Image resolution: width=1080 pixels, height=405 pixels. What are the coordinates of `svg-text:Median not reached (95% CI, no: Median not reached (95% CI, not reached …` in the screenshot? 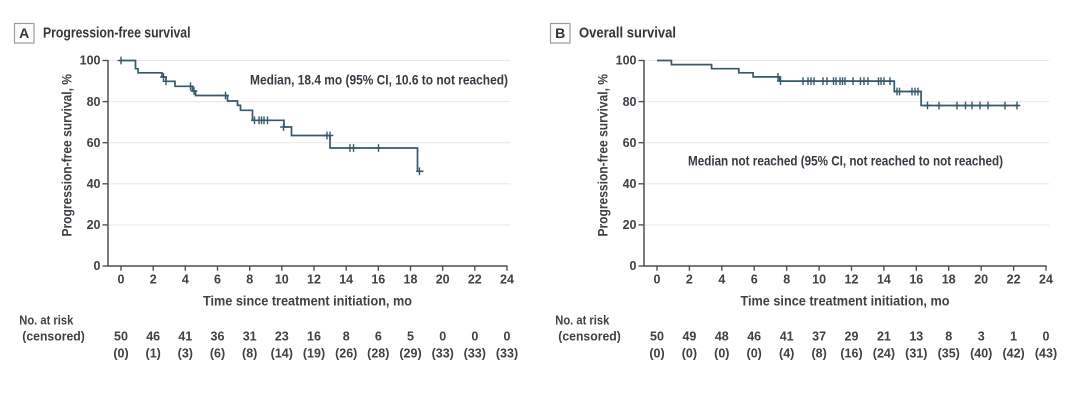 It's located at (845, 161).